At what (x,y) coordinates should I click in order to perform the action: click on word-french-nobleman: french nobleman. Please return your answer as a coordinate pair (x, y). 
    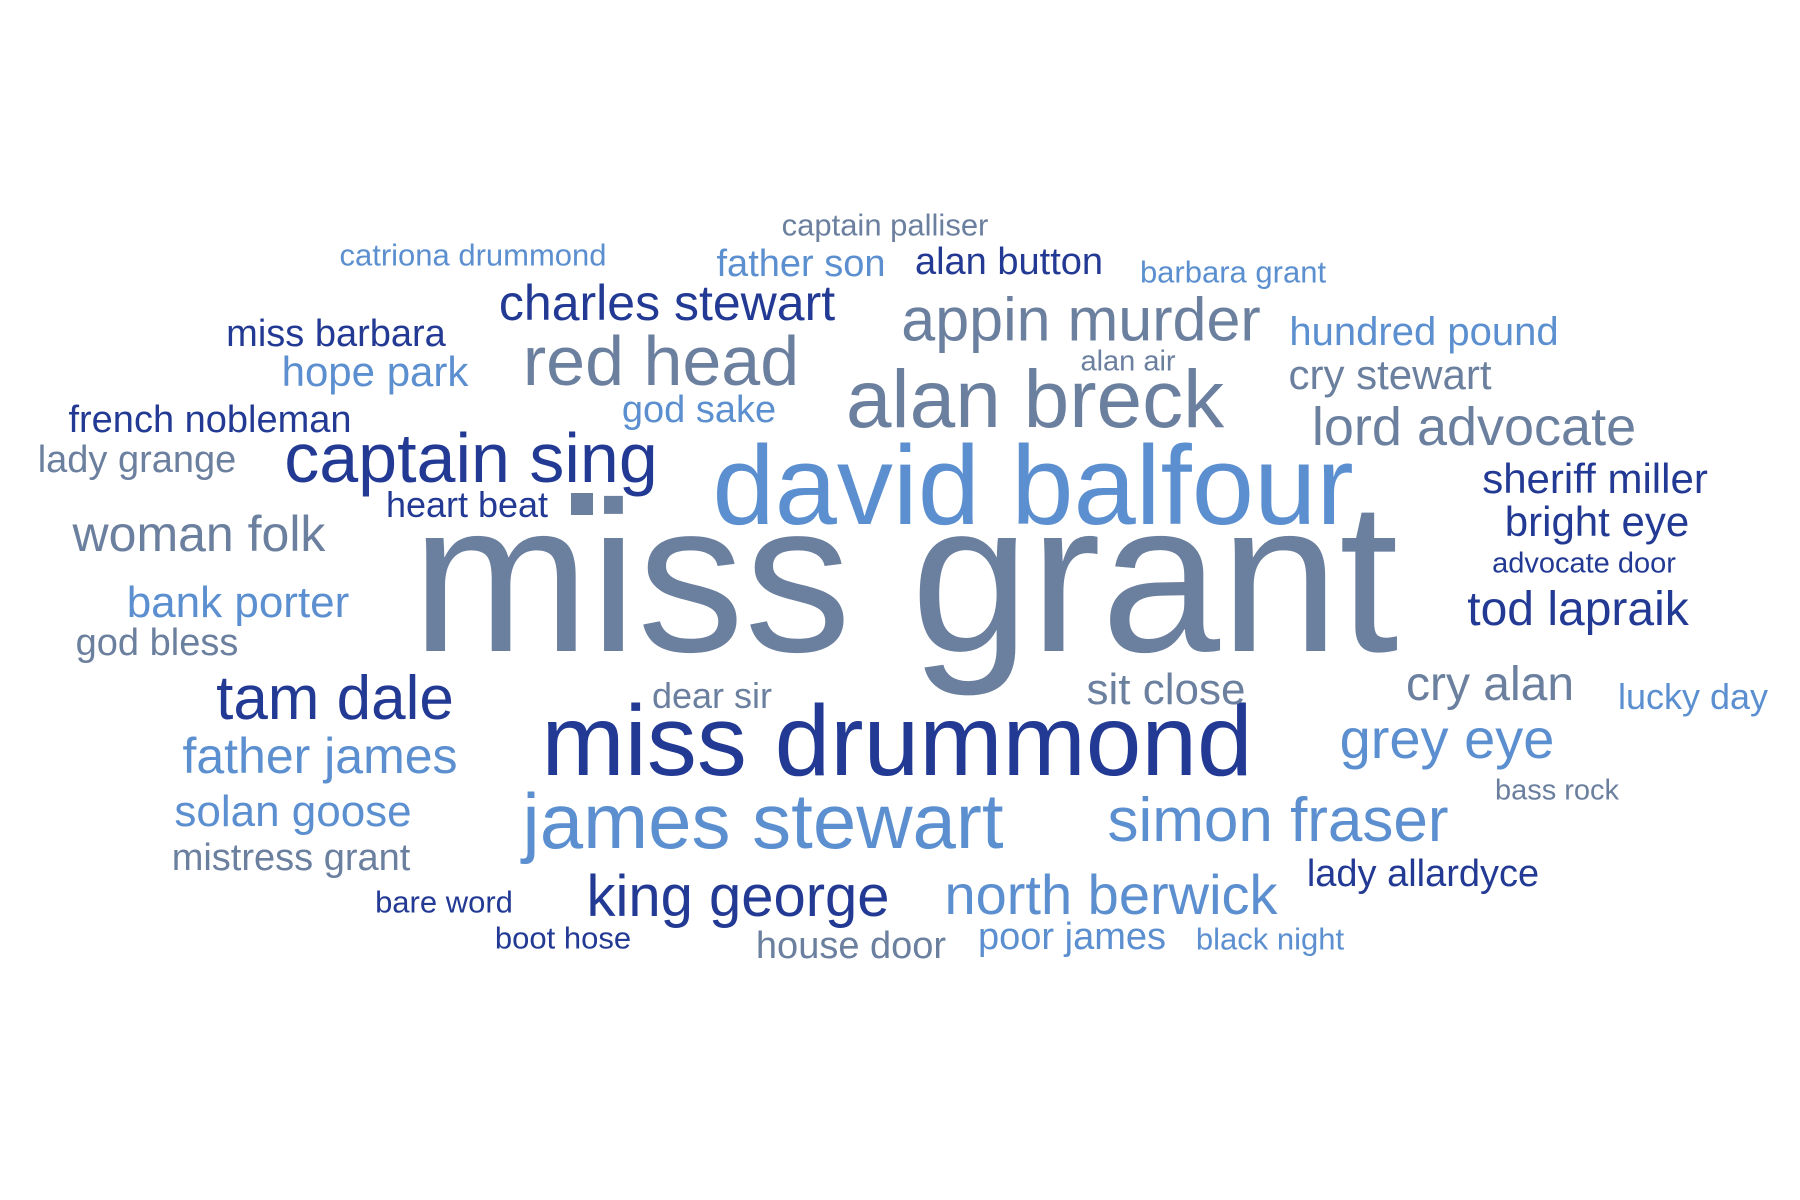
    Looking at the image, I should click on (210, 420).